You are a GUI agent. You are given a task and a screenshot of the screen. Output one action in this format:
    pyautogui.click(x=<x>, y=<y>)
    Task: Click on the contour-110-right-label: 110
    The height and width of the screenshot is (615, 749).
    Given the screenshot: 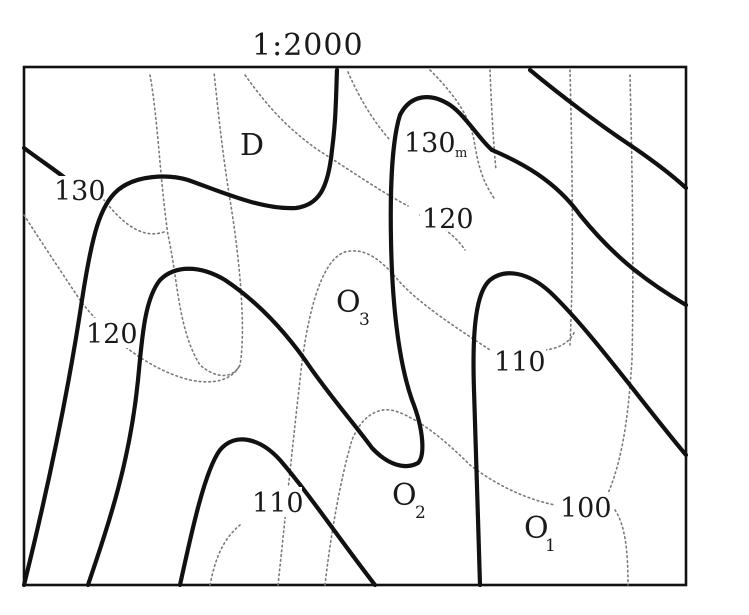 What is the action you would take?
    pyautogui.click(x=520, y=362)
    